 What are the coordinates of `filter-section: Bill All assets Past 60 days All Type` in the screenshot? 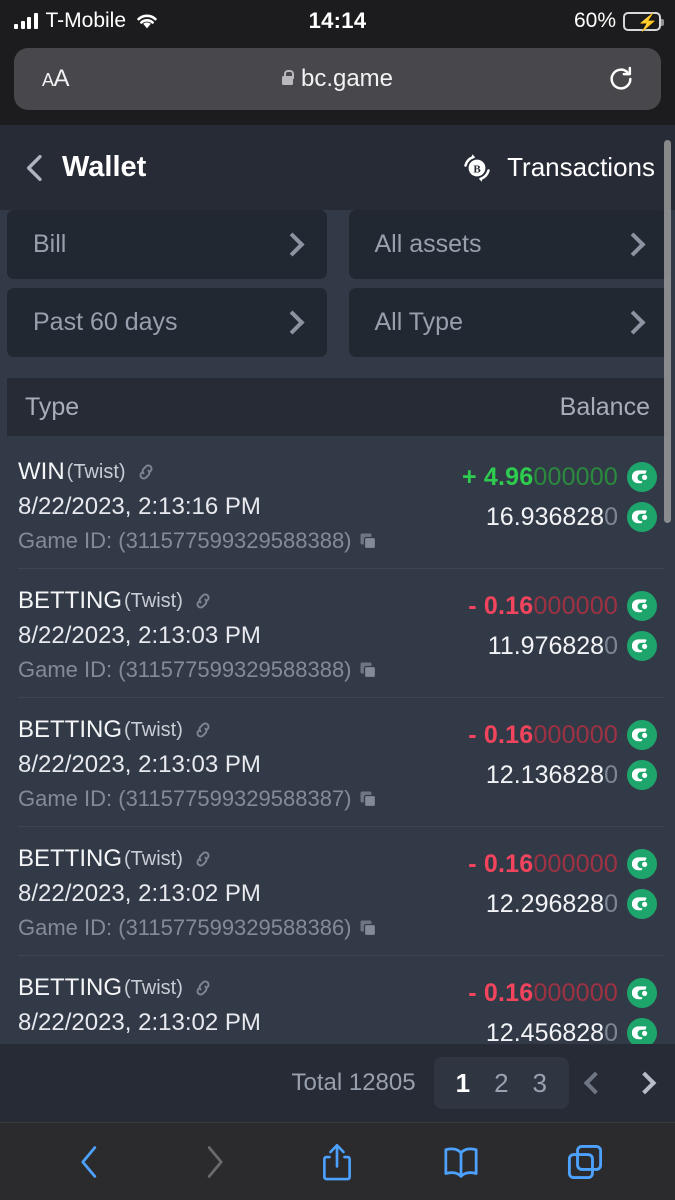 It's located at (337, 288).